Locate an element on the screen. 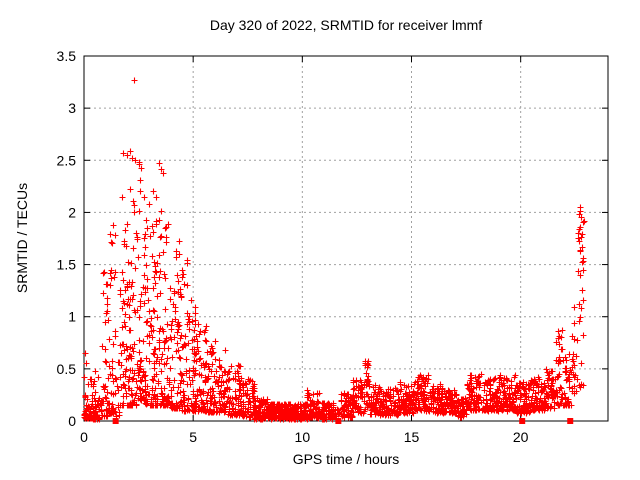 The image size is (640, 480). y-tick-label: 1 is located at coordinates (72, 317).